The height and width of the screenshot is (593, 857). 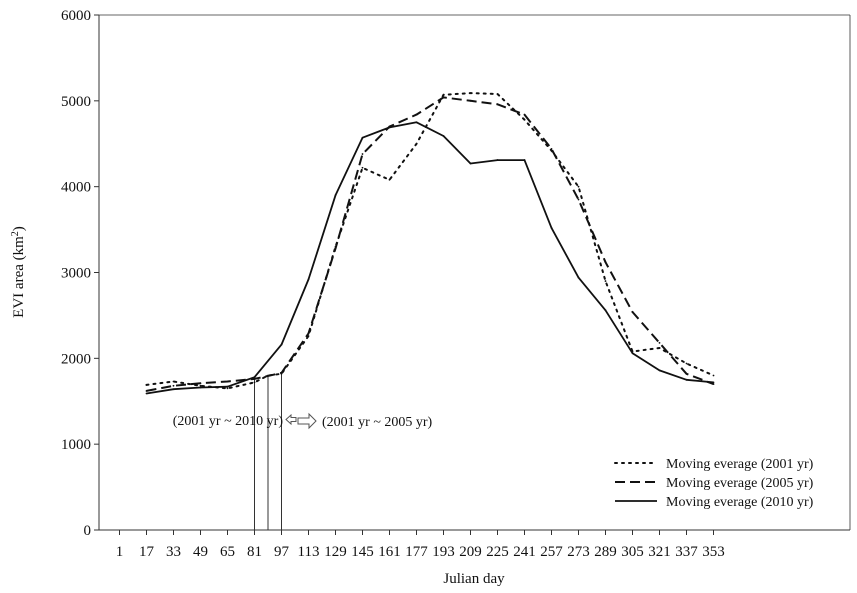 What do you see at coordinates (605, 552) in the screenshot?
I see `x-tick-label: 289` at bounding box center [605, 552].